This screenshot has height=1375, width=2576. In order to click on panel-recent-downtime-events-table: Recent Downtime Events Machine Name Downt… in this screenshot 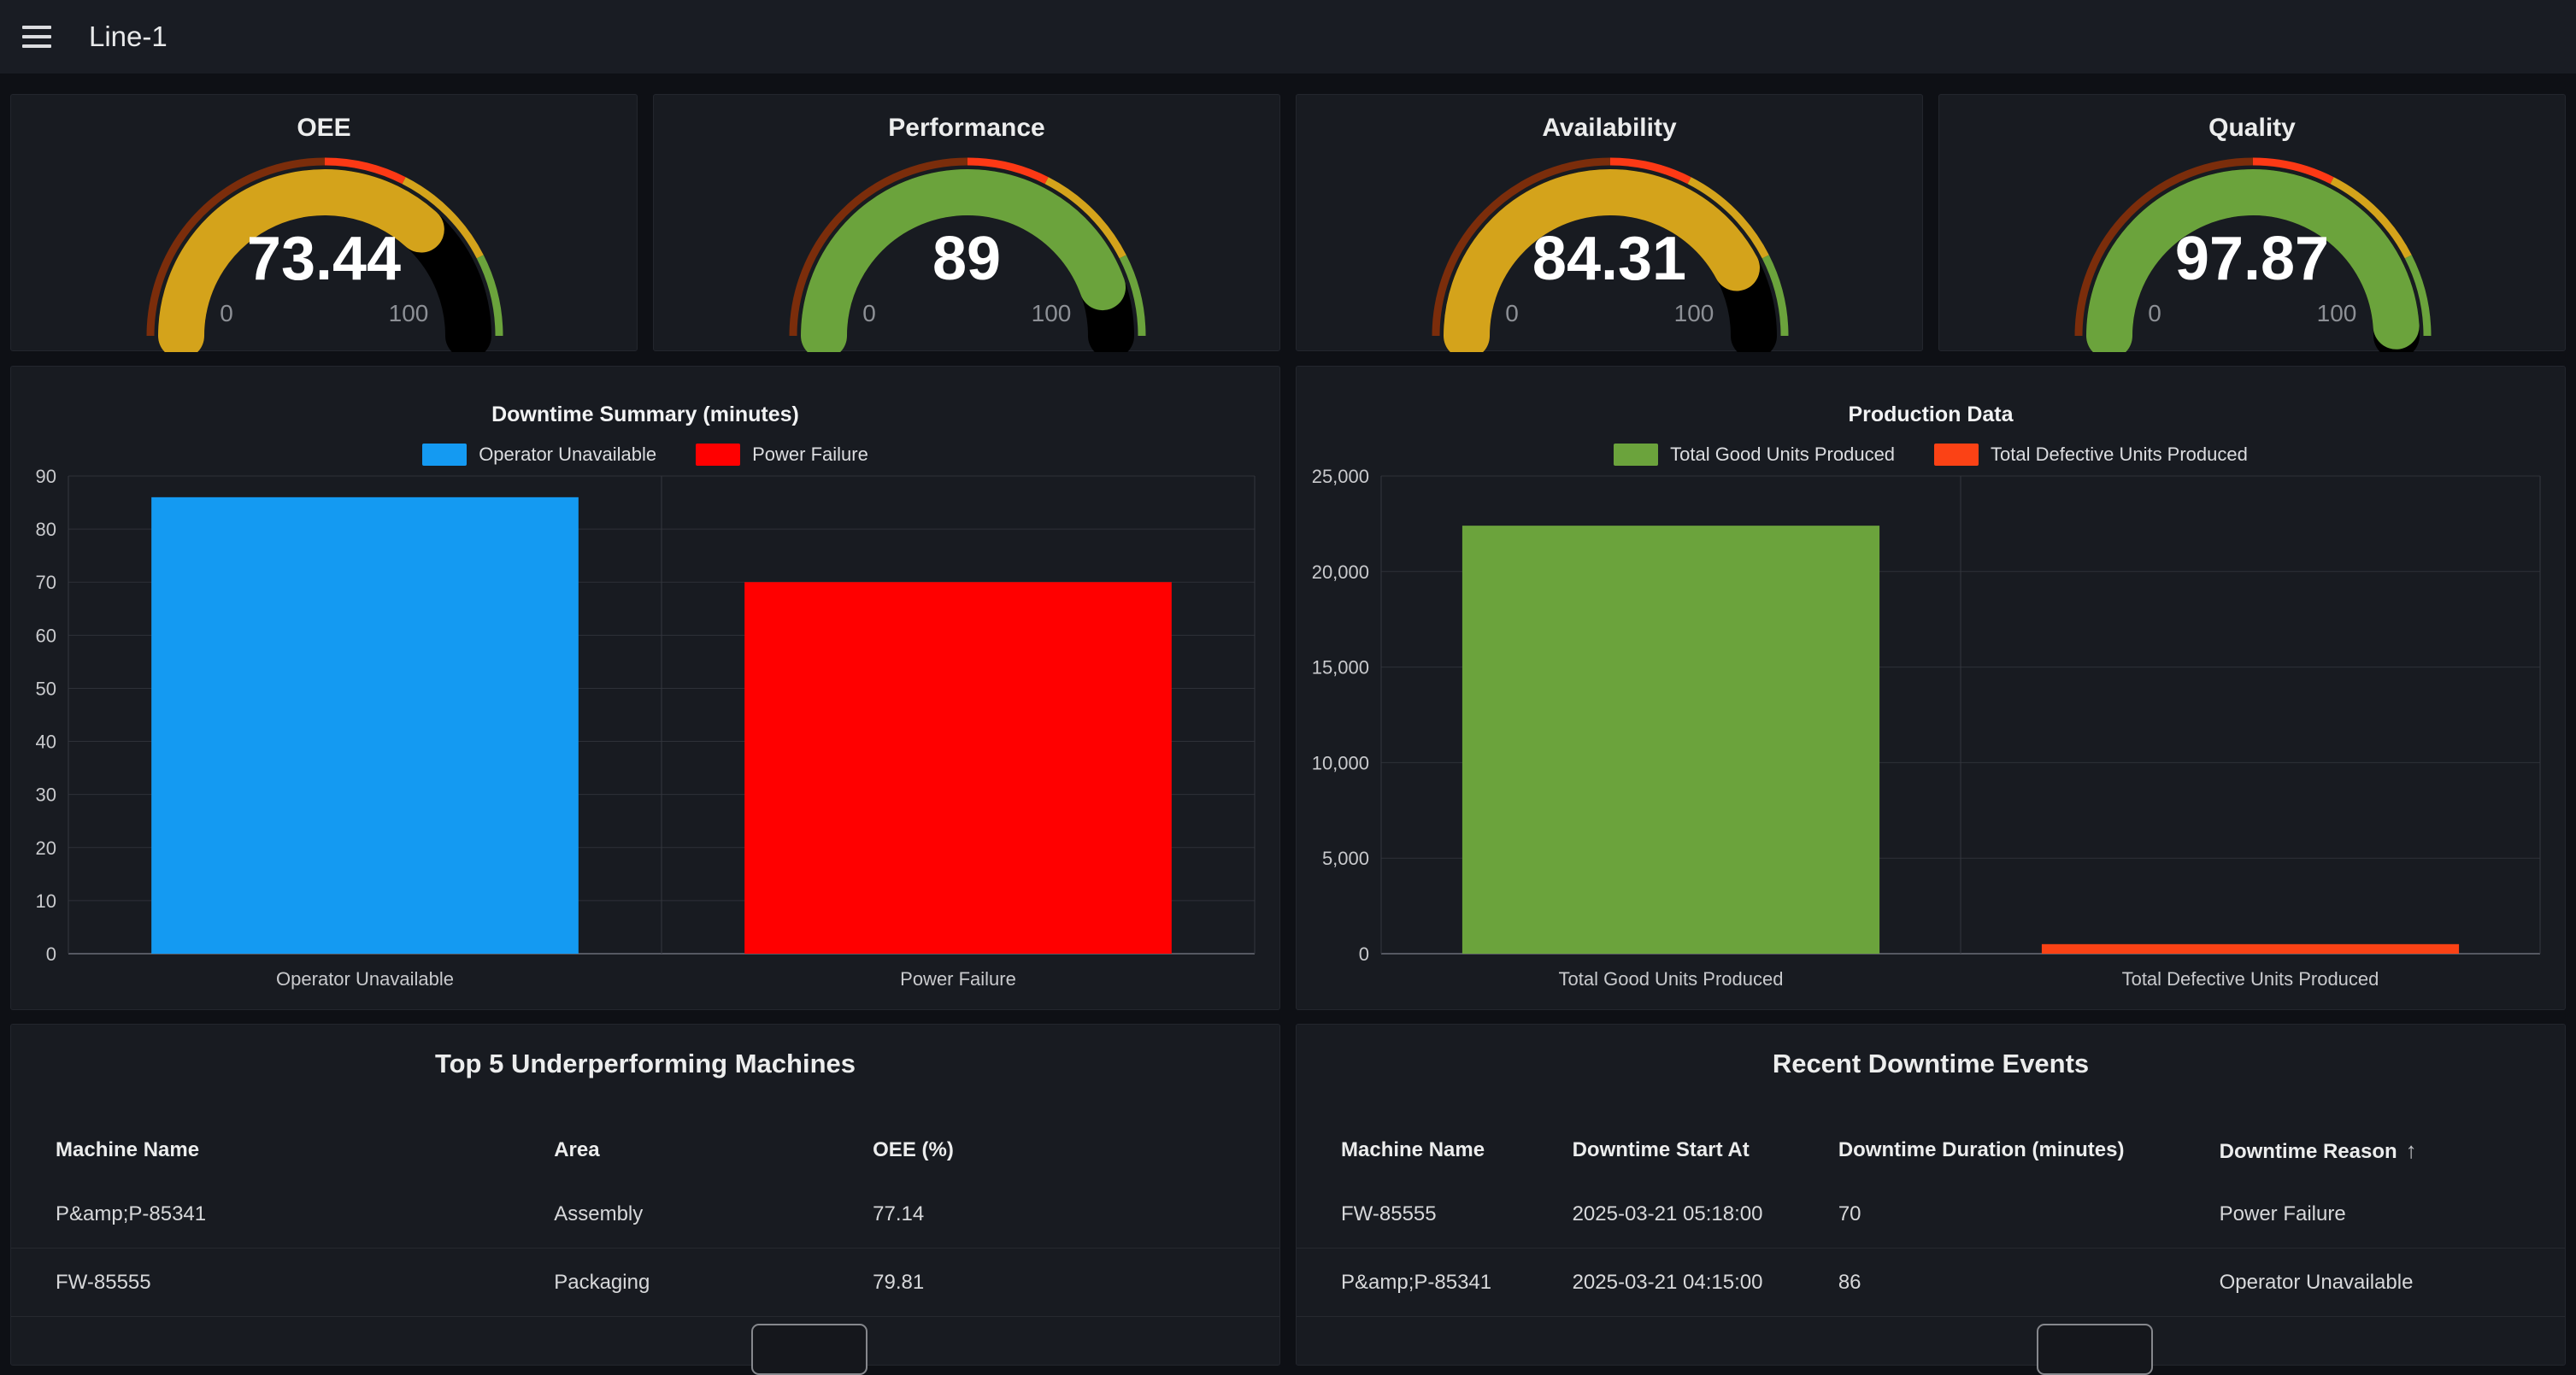, I will do `click(1931, 1199)`.